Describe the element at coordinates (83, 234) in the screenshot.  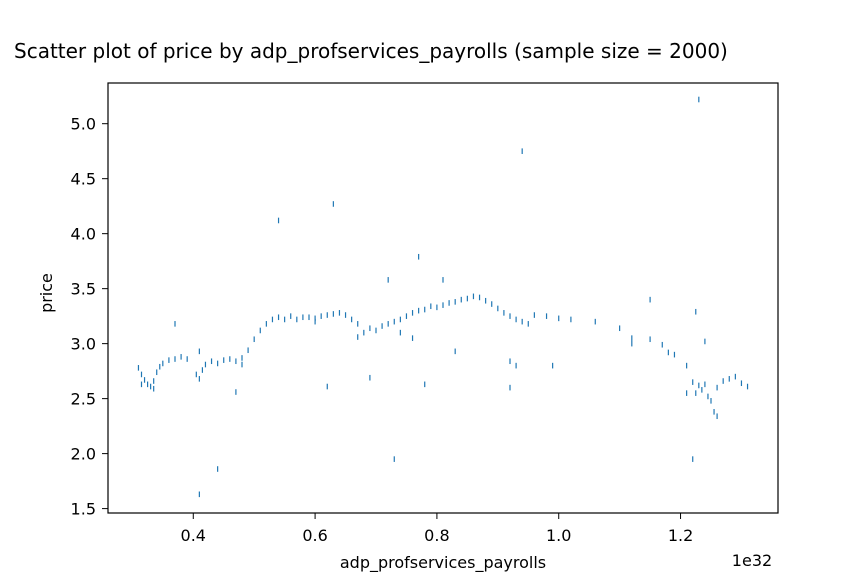
I see `y-tick-label: 4.0` at that location.